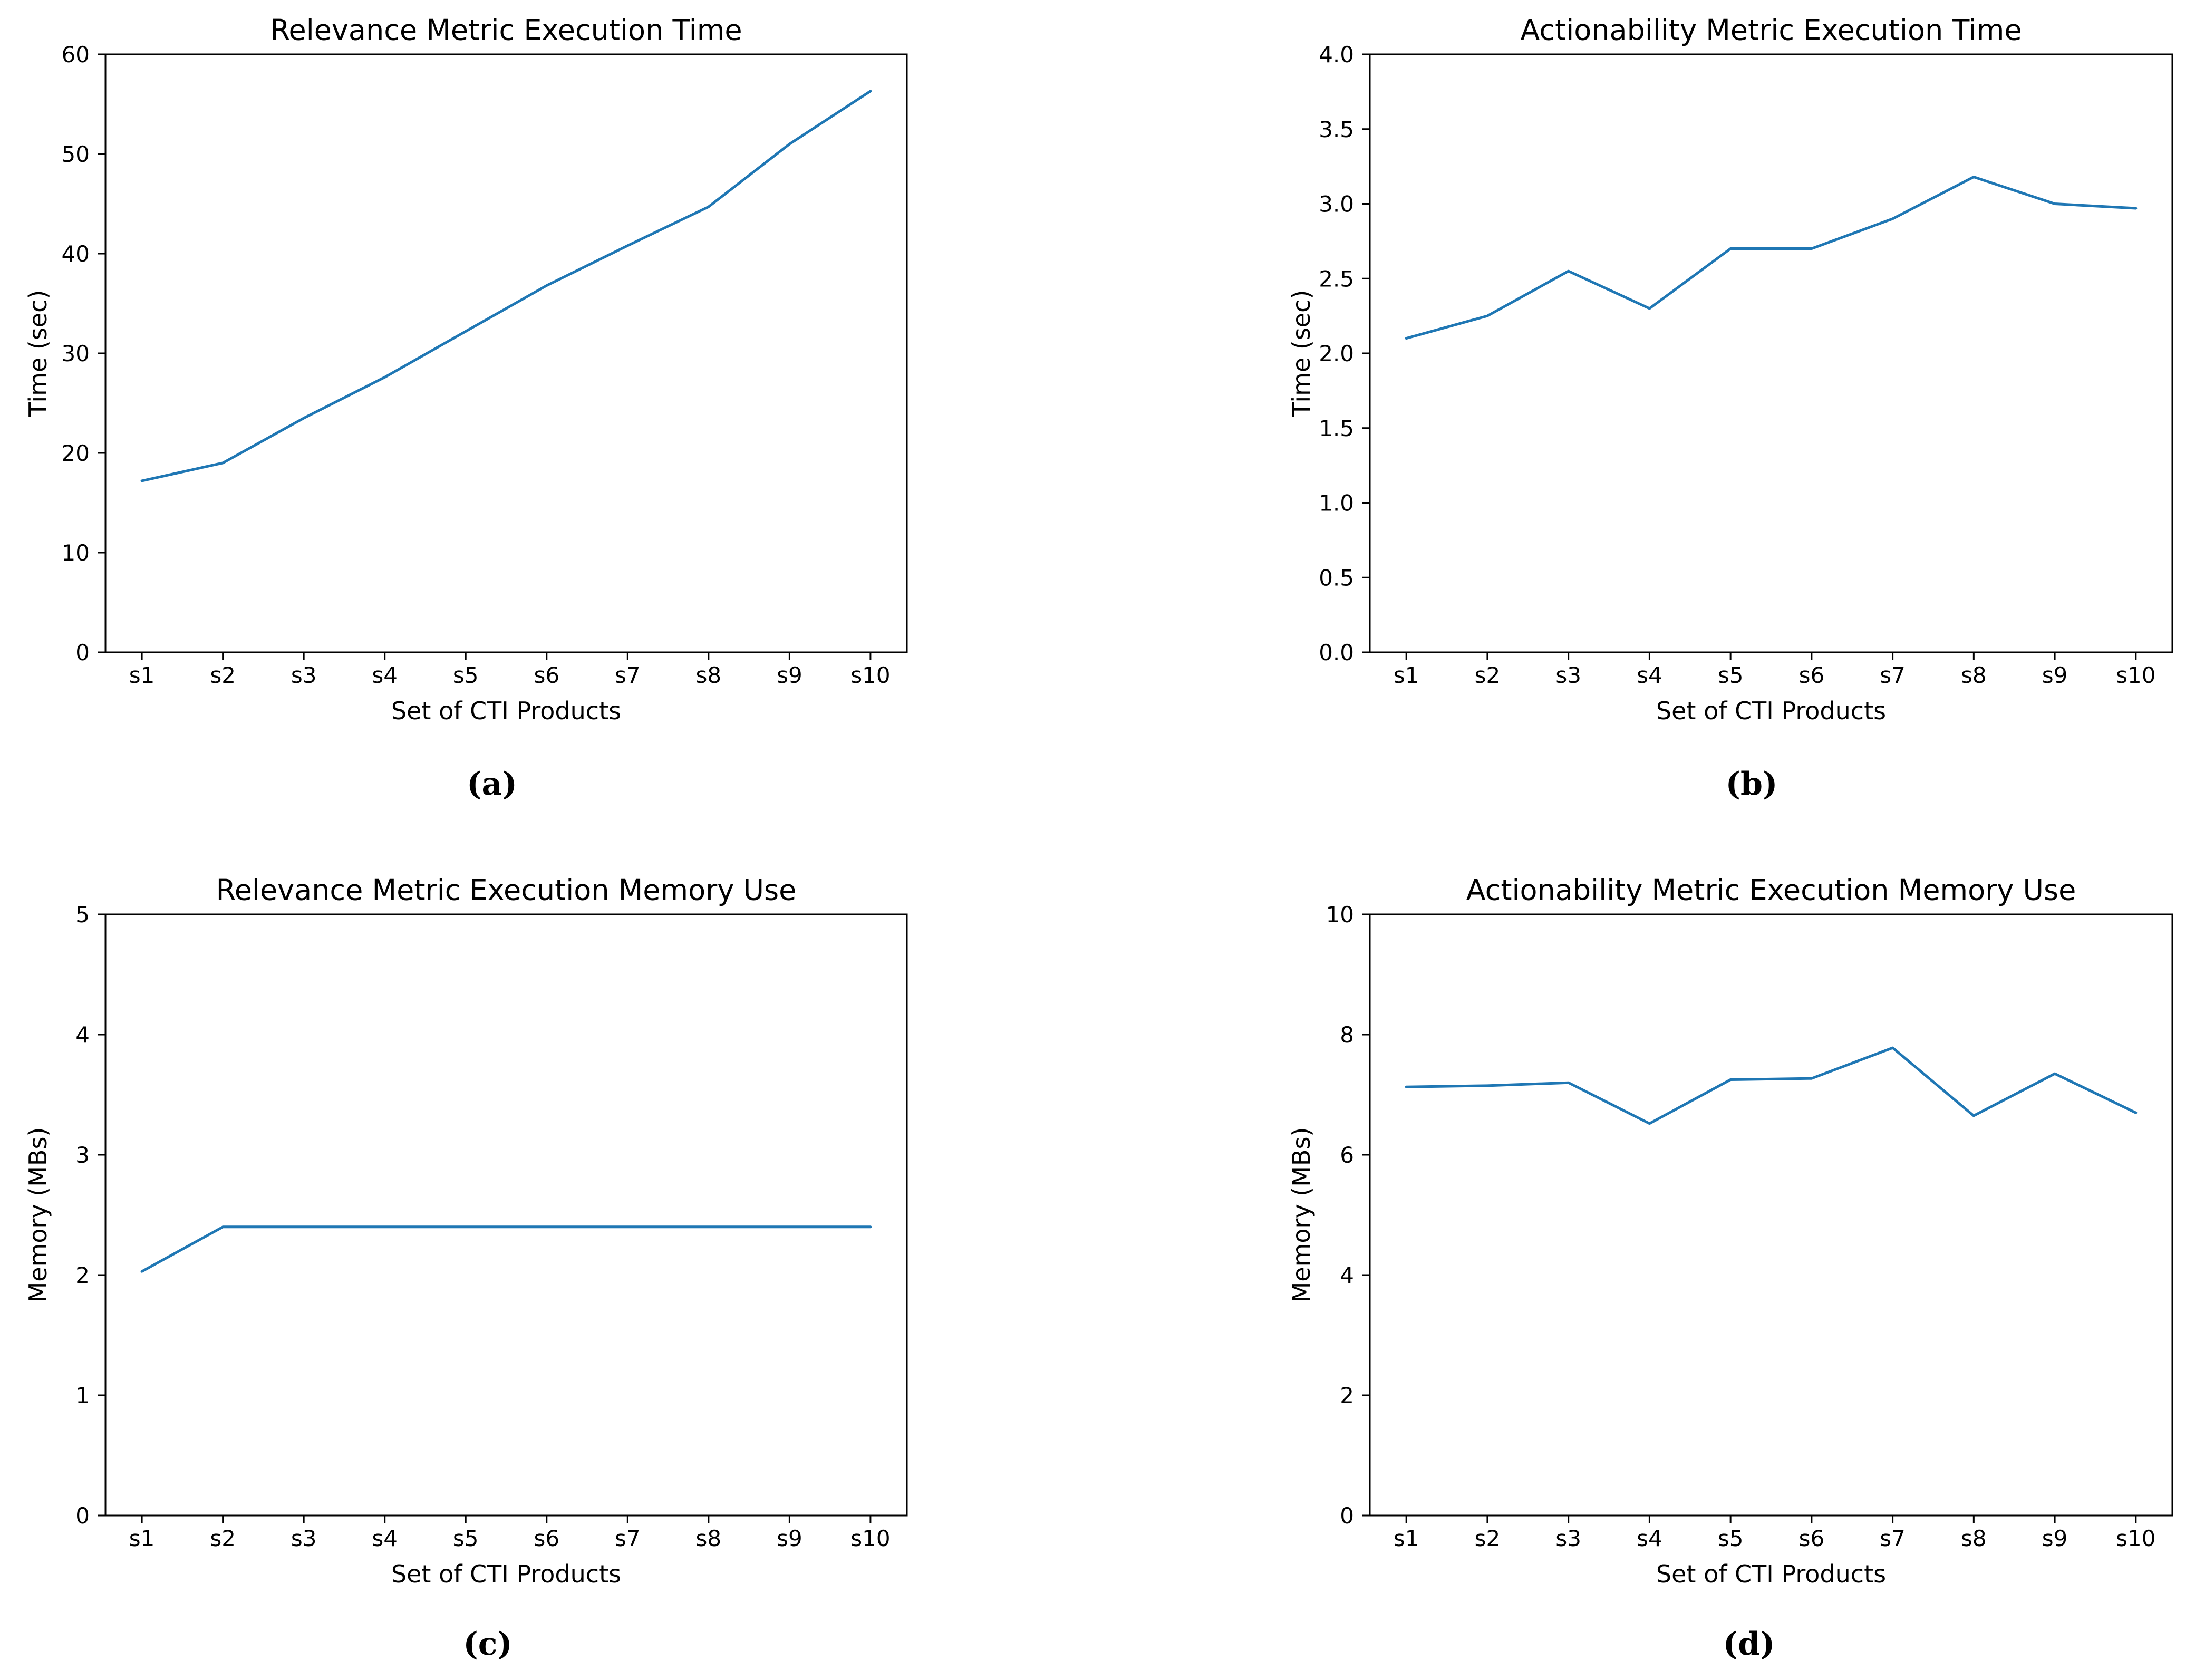 The image size is (2195, 1680). What do you see at coordinates (506, 286) in the screenshot?
I see `chart-a-series-line` at bounding box center [506, 286].